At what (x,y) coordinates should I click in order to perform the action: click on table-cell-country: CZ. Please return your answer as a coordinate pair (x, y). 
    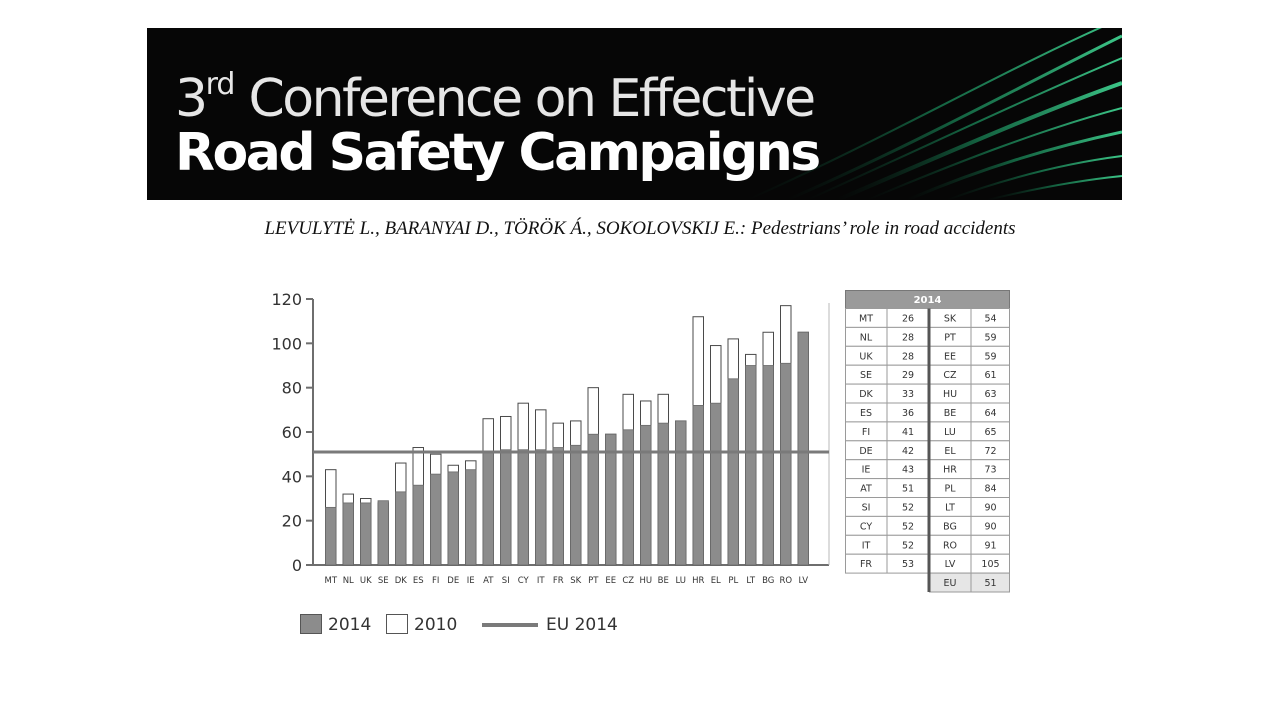
    Looking at the image, I should click on (950, 375).